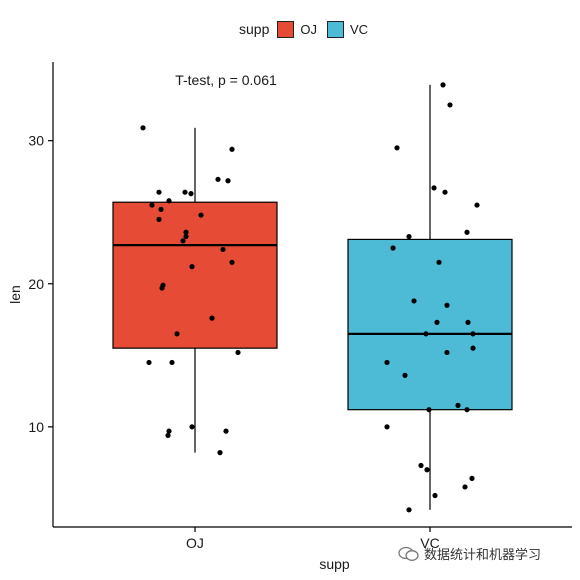  What do you see at coordinates (334, 564) in the screenshot?
I see `x-axis-title: supp` at bounding box center [334, 564].